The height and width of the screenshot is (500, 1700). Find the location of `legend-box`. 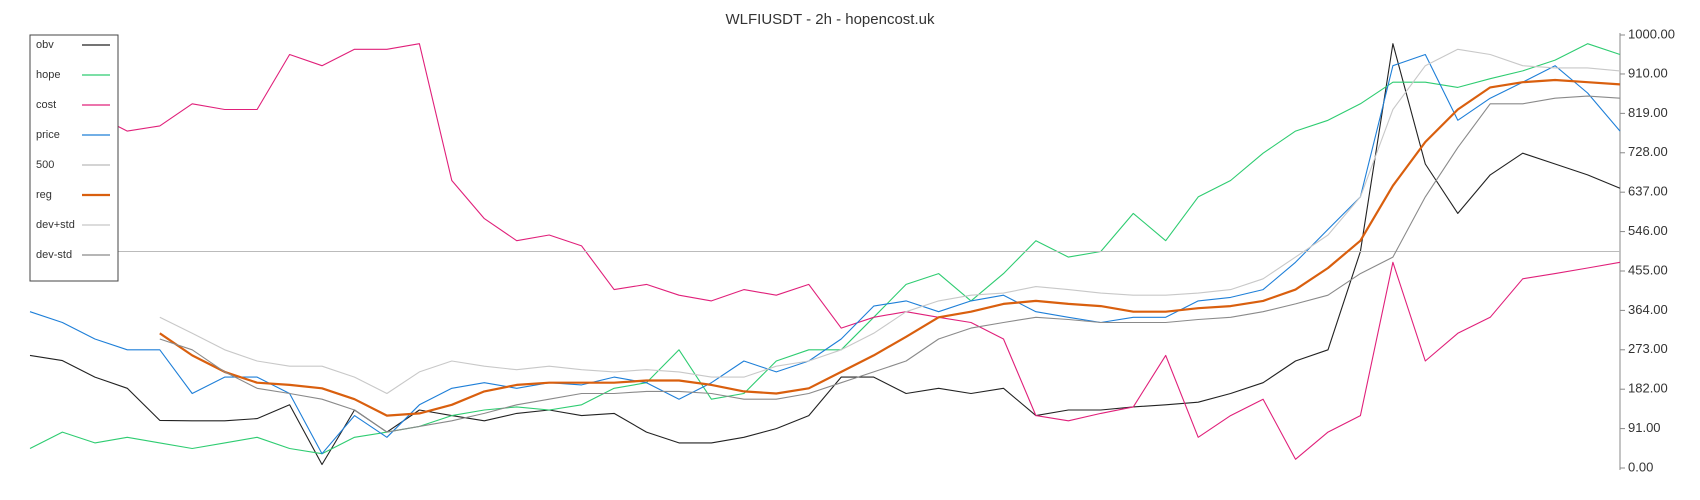

legend-box is located at coordinates (74, 158).